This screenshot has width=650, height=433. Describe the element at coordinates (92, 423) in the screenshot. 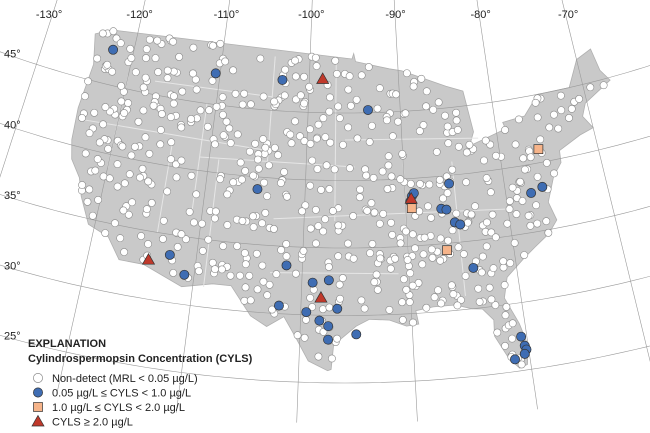

I see `legend-label: CYLS ≥ 2.0 µg/L` at that location.